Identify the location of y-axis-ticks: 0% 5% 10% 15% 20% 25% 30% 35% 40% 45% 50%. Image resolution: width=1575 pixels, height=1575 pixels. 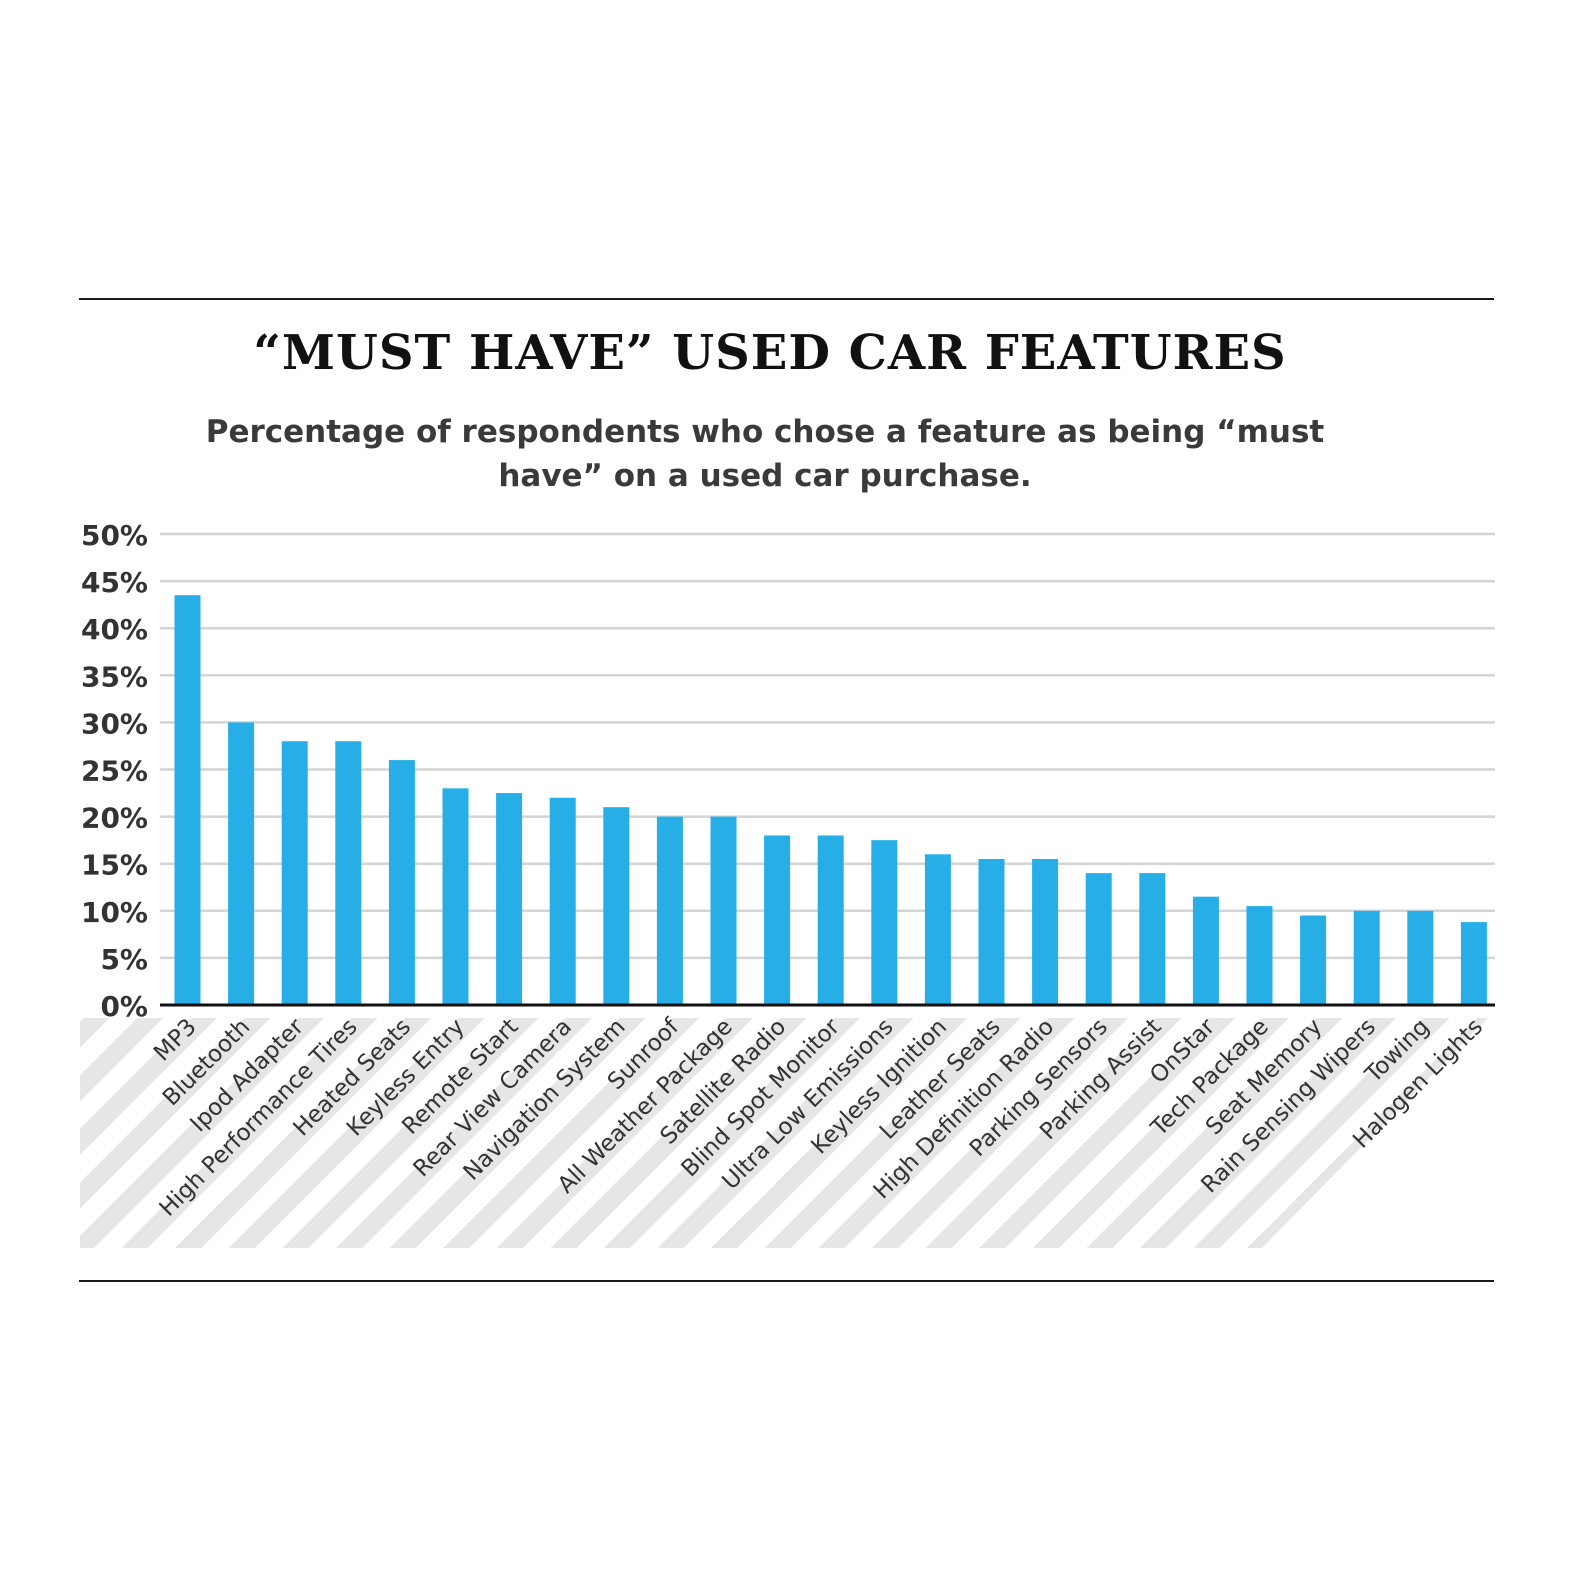
(114, 771).